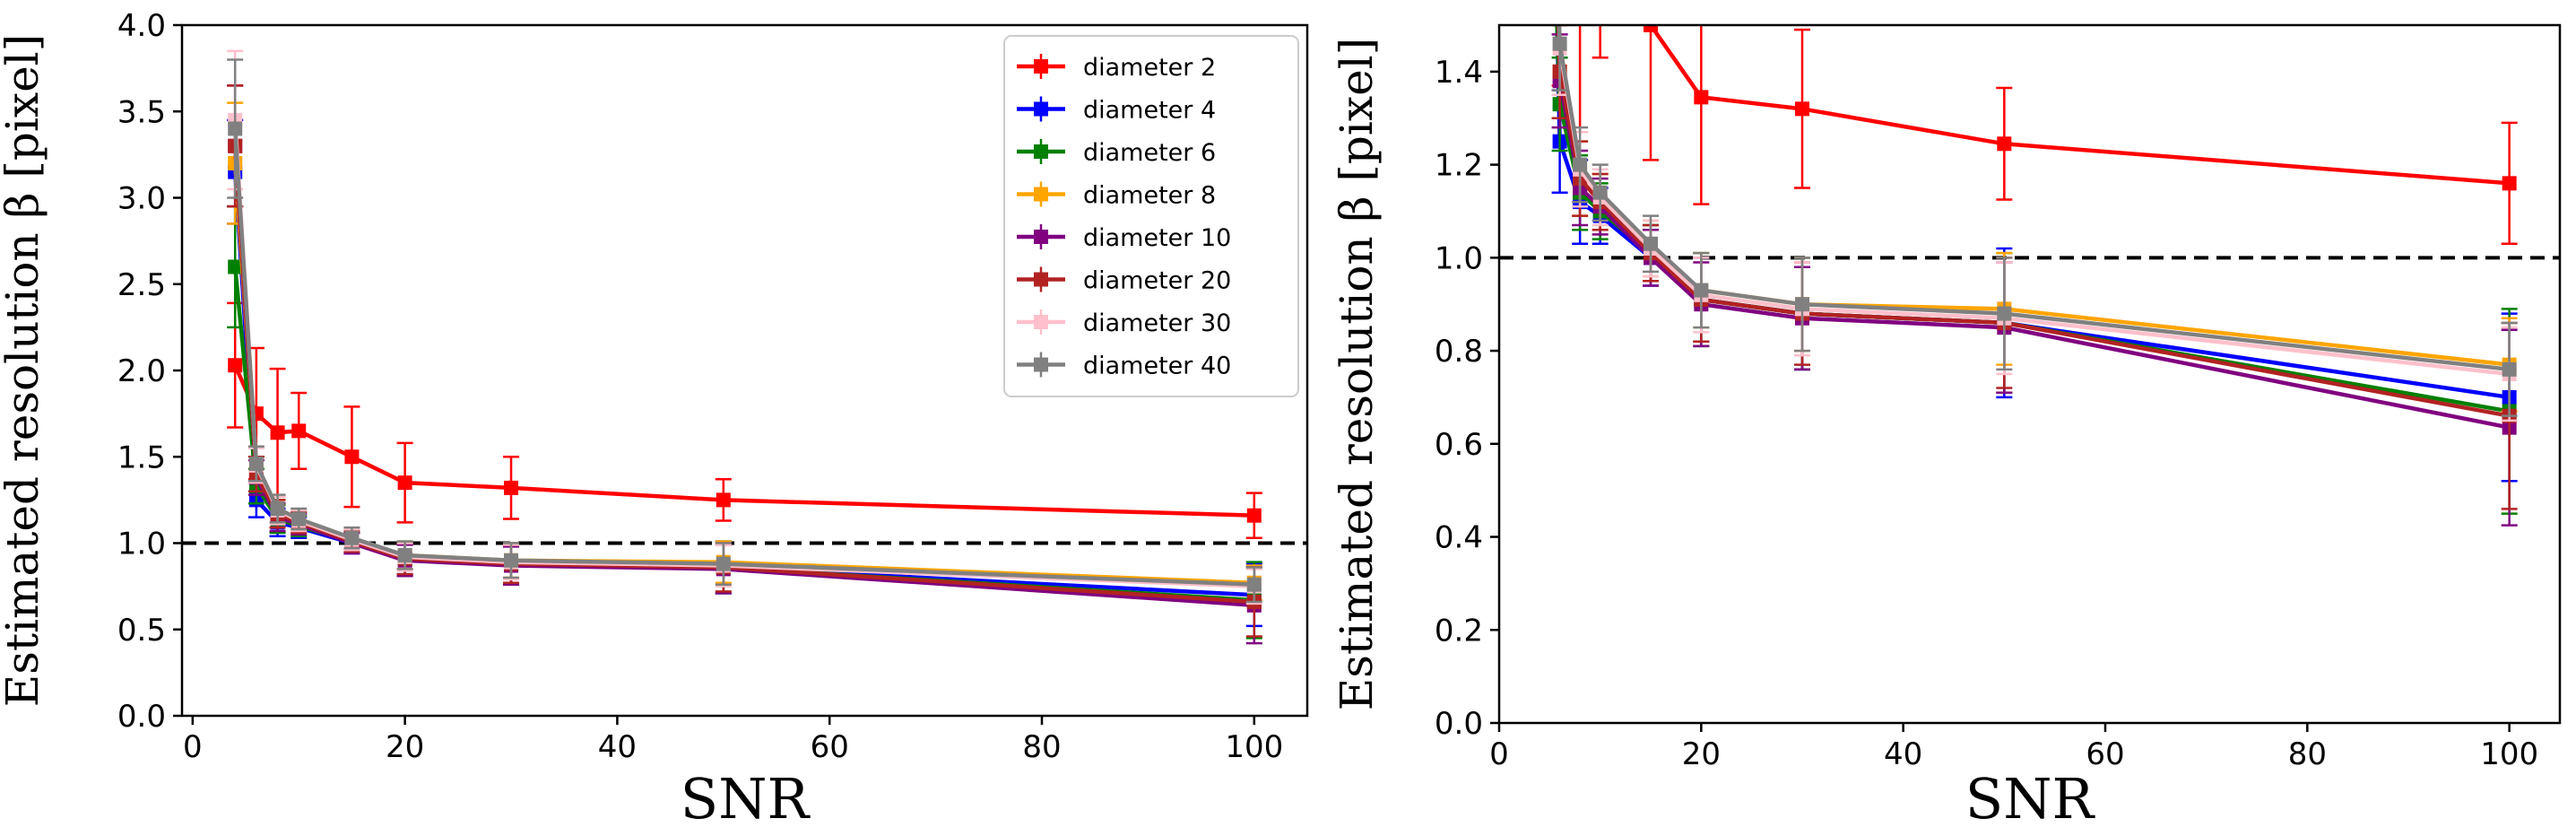 This screenshot has width=2576, height=836. What do you see at coordinates (141, 26) in the screenshot?
I see `y-tick-label: 4.0` at bounding box center [141, 26].